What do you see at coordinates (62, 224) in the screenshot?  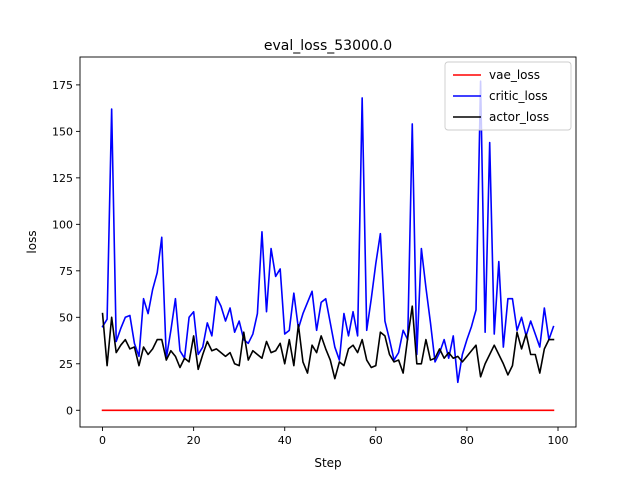 I see `y-tick-label: 100` at bounding box center [62, 224].